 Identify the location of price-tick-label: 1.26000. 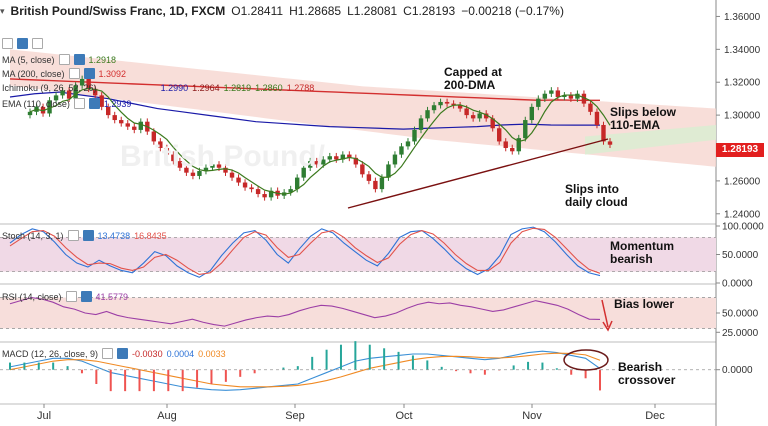
(742, 181).